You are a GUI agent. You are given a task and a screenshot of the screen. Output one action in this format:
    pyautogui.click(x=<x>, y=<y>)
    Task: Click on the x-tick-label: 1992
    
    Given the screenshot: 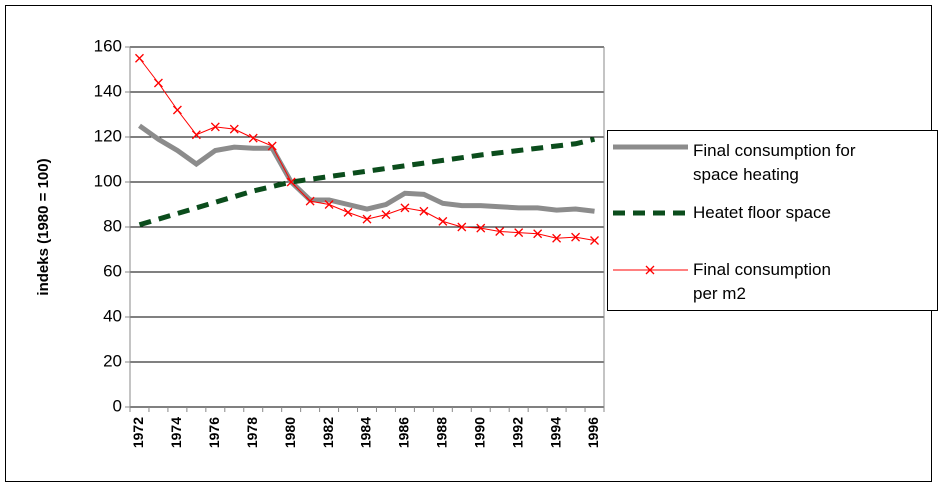 What is the action you would take?
    pyautogui.click(x=517, y=432)
    